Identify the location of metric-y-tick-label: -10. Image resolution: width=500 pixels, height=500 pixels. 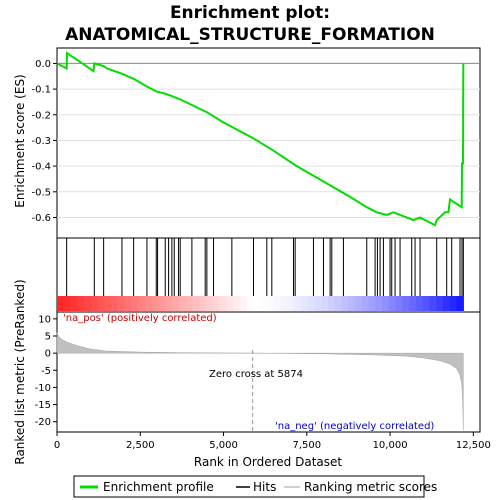
(43, 388).